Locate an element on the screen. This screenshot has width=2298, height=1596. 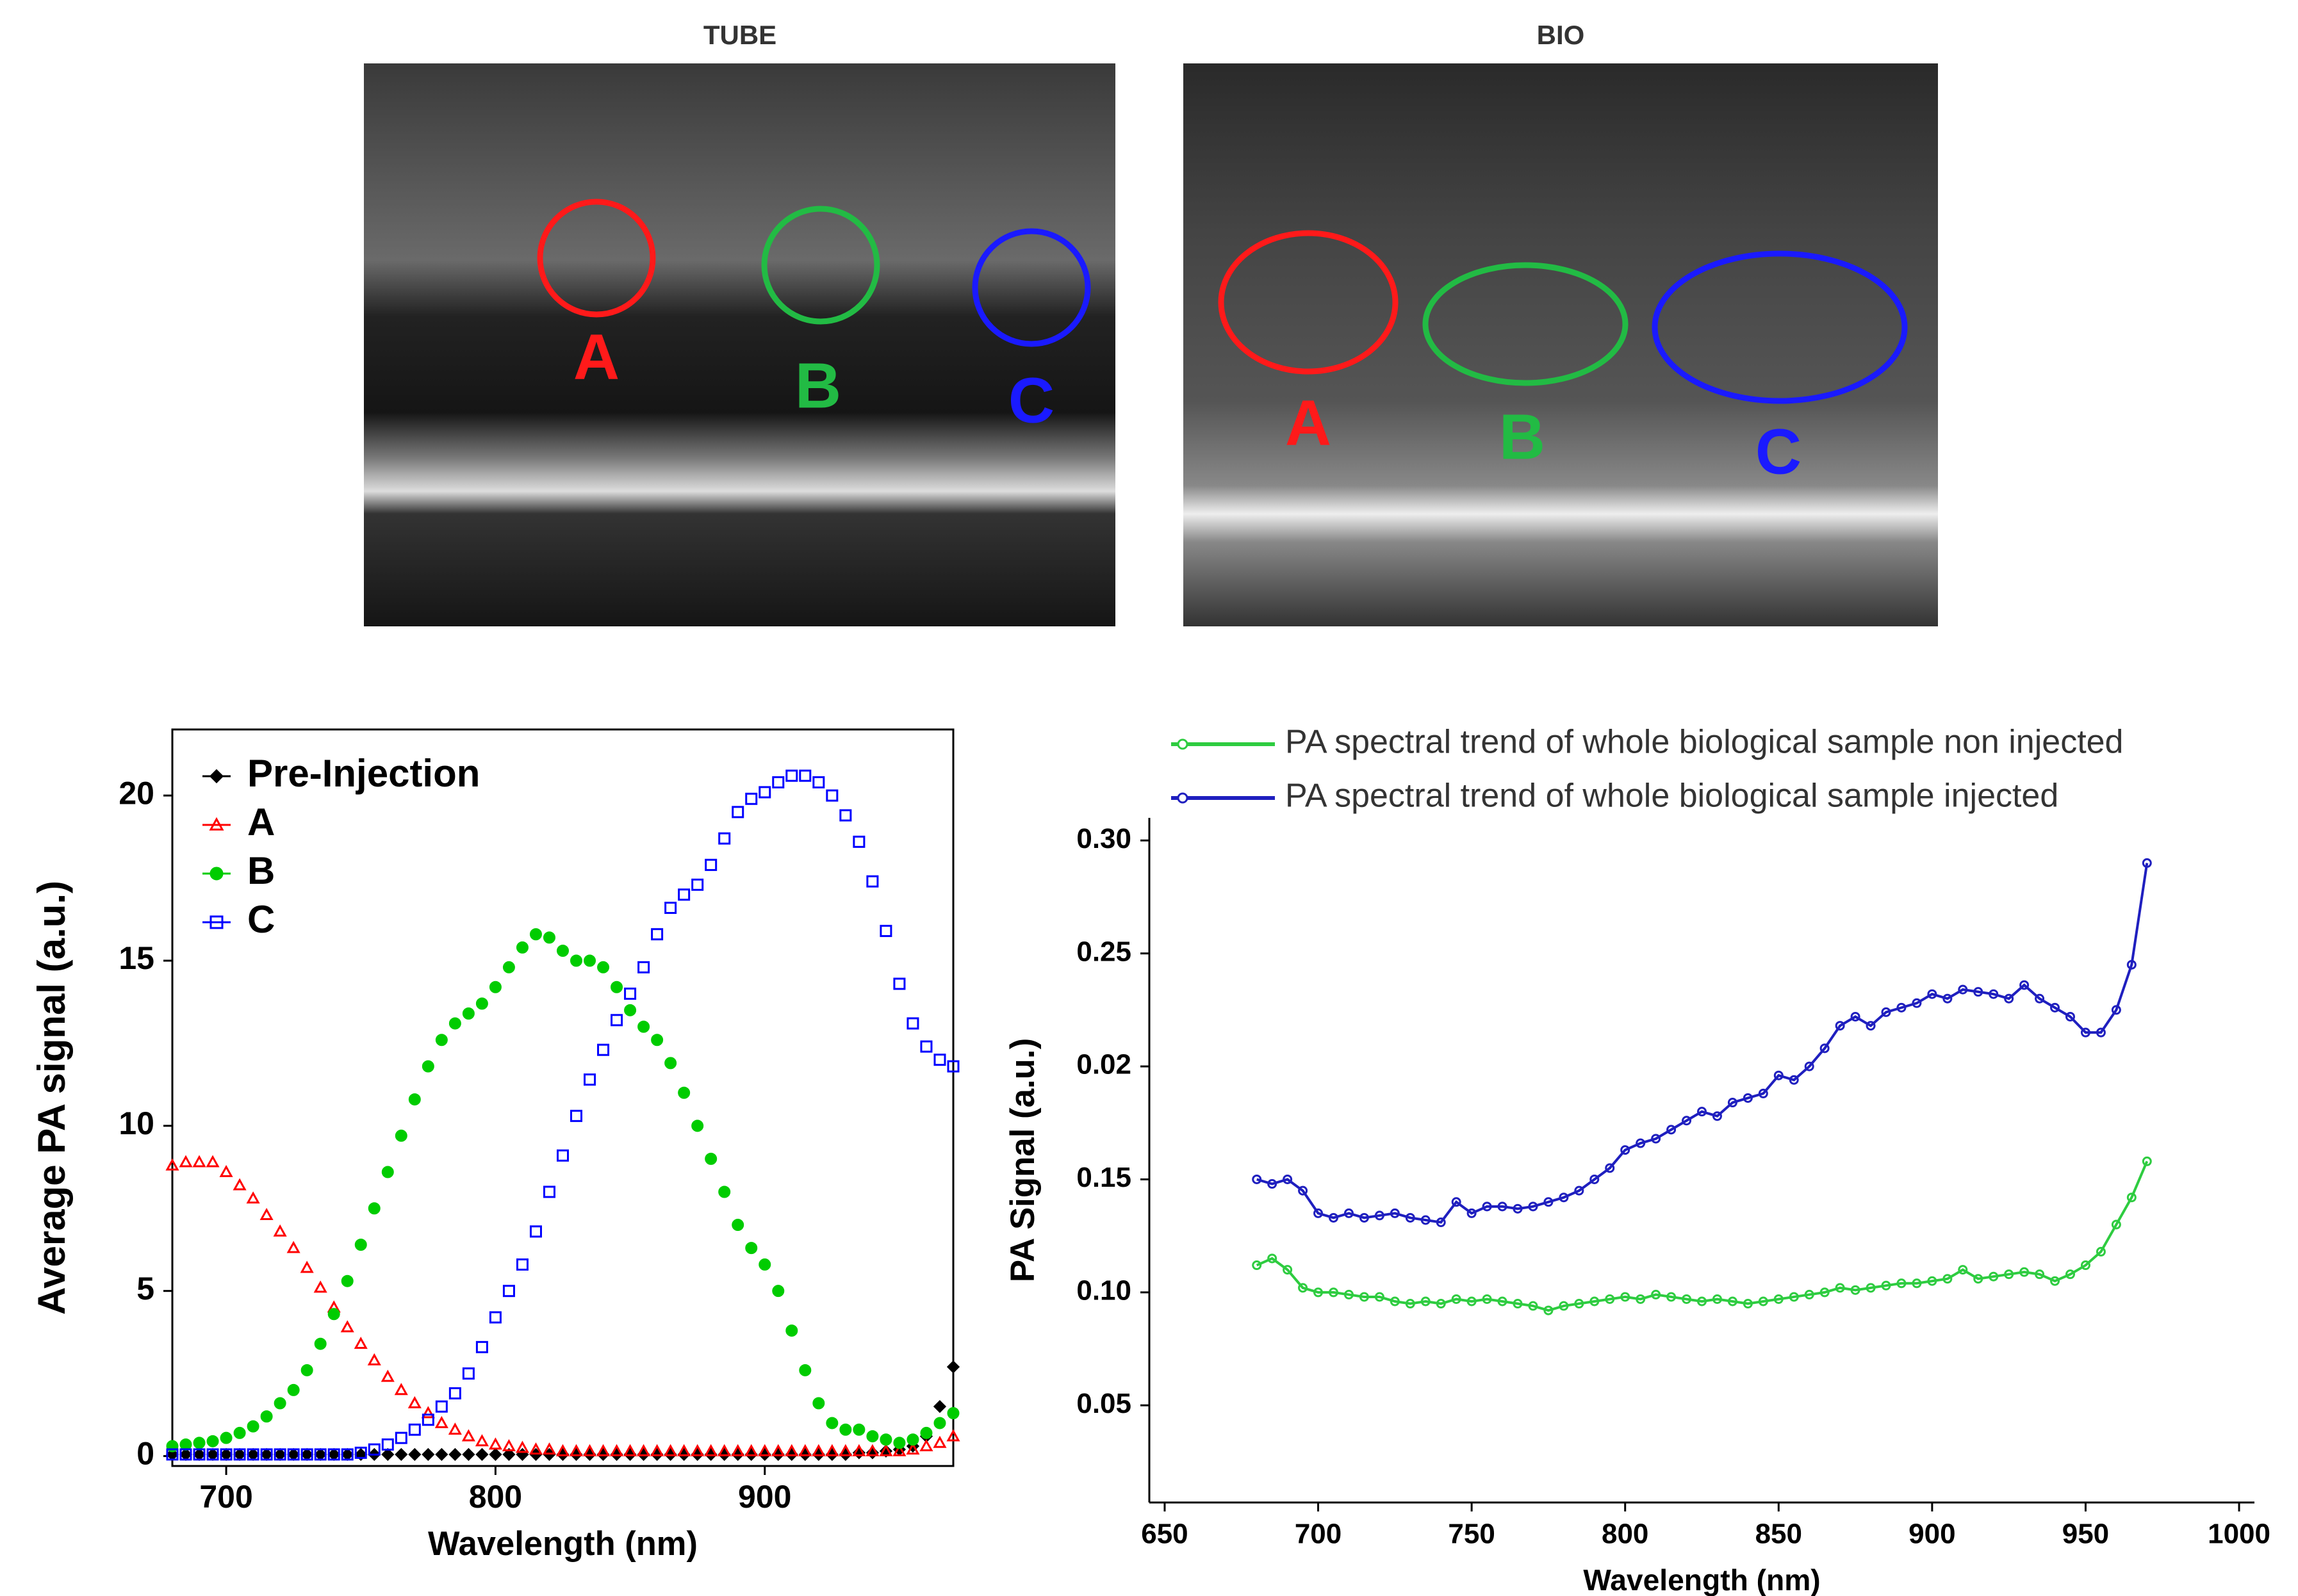
roi-label: B is located at coordinates (818, 385).